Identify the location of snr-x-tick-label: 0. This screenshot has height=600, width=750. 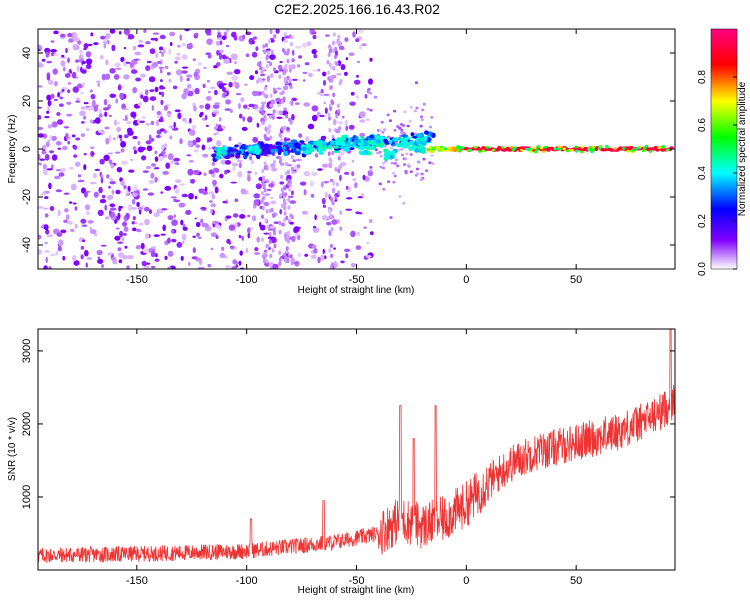
(466, 581).